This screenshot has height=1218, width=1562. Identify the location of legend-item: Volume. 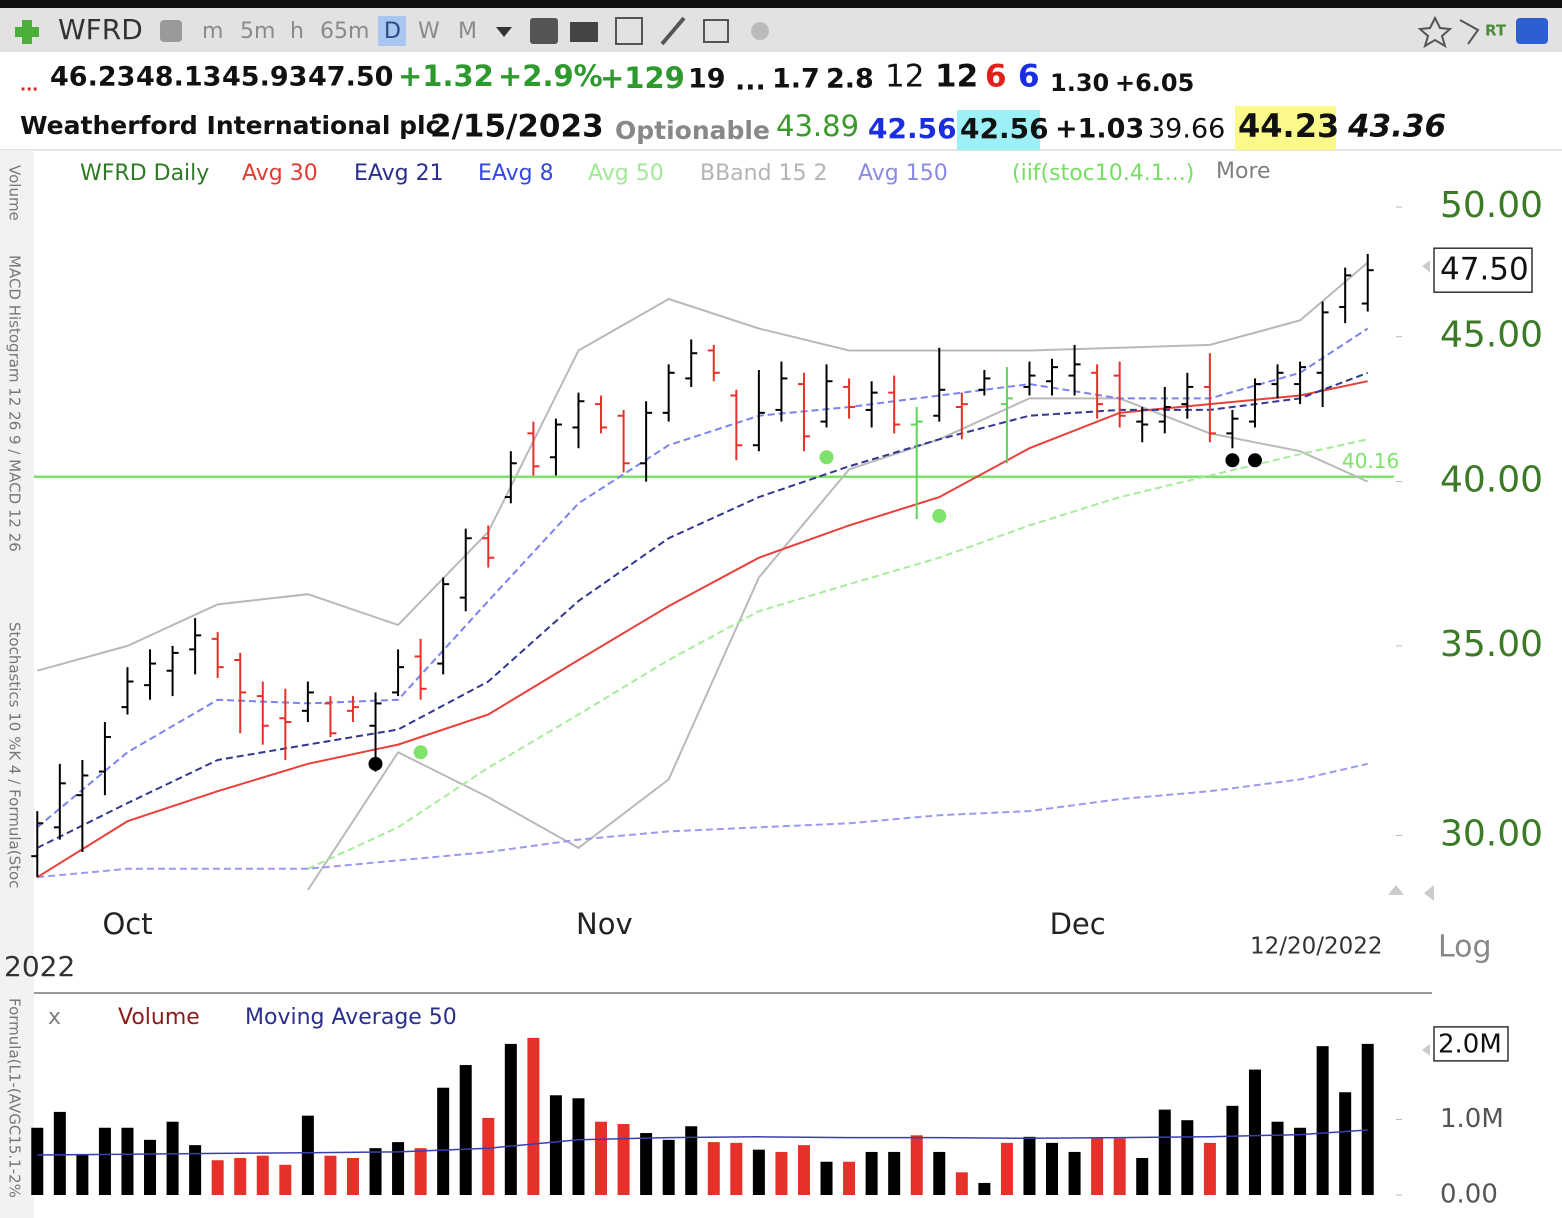
(159, 1017).